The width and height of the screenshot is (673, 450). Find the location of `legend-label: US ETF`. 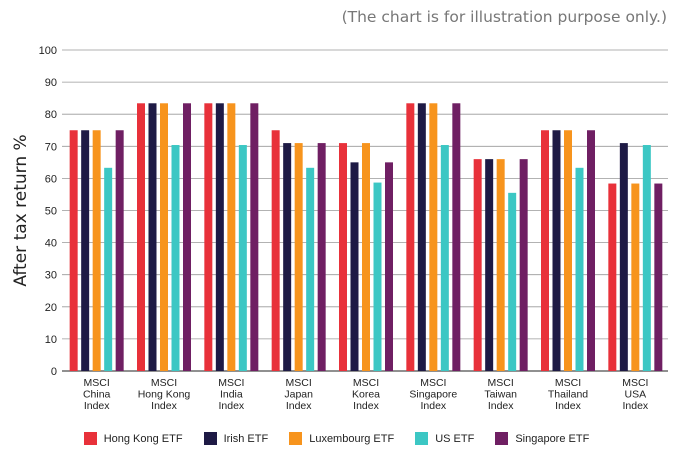

legend-label: US ETF is located at coordinates (455, 438).